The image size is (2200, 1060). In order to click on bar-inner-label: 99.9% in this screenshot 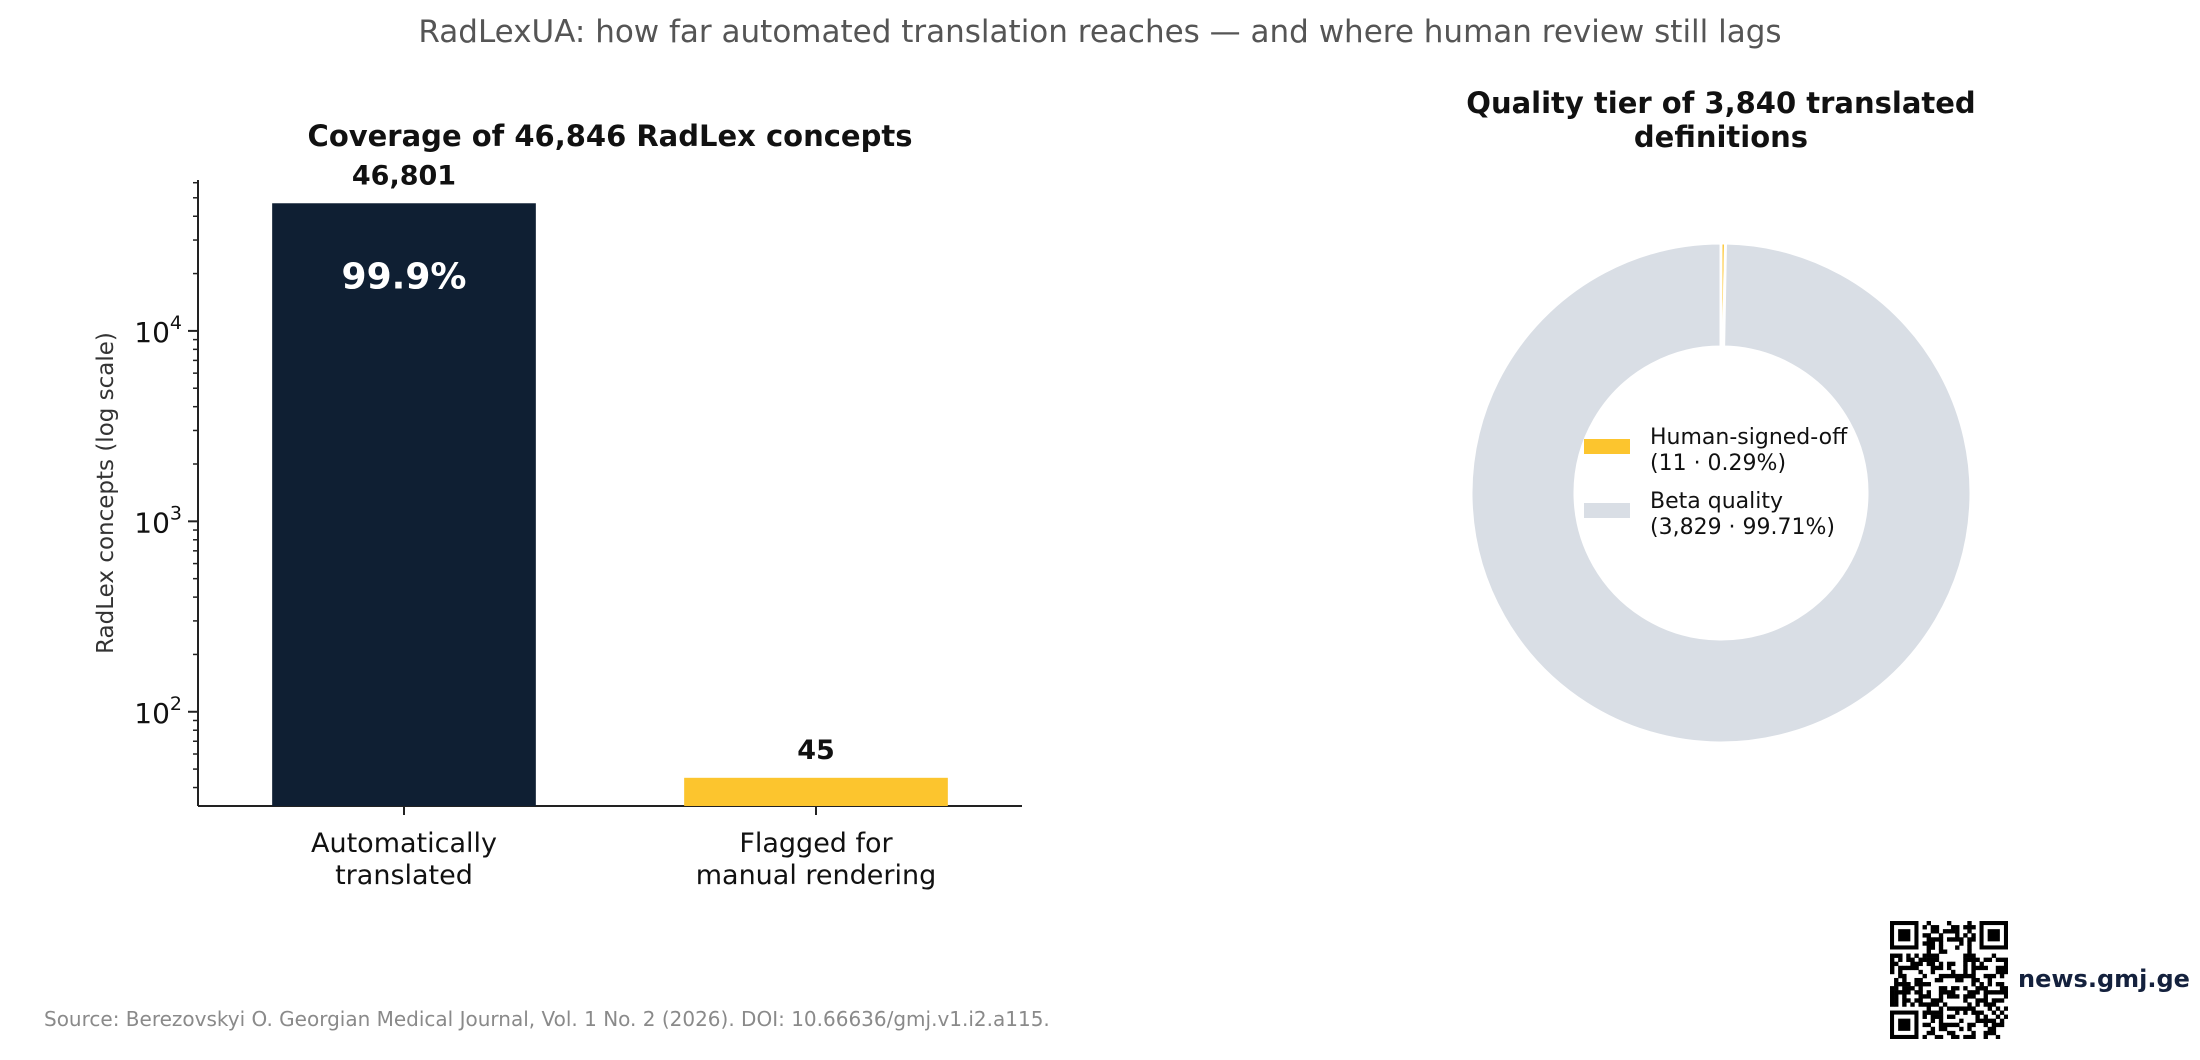, I will do `click(404, 276)`.